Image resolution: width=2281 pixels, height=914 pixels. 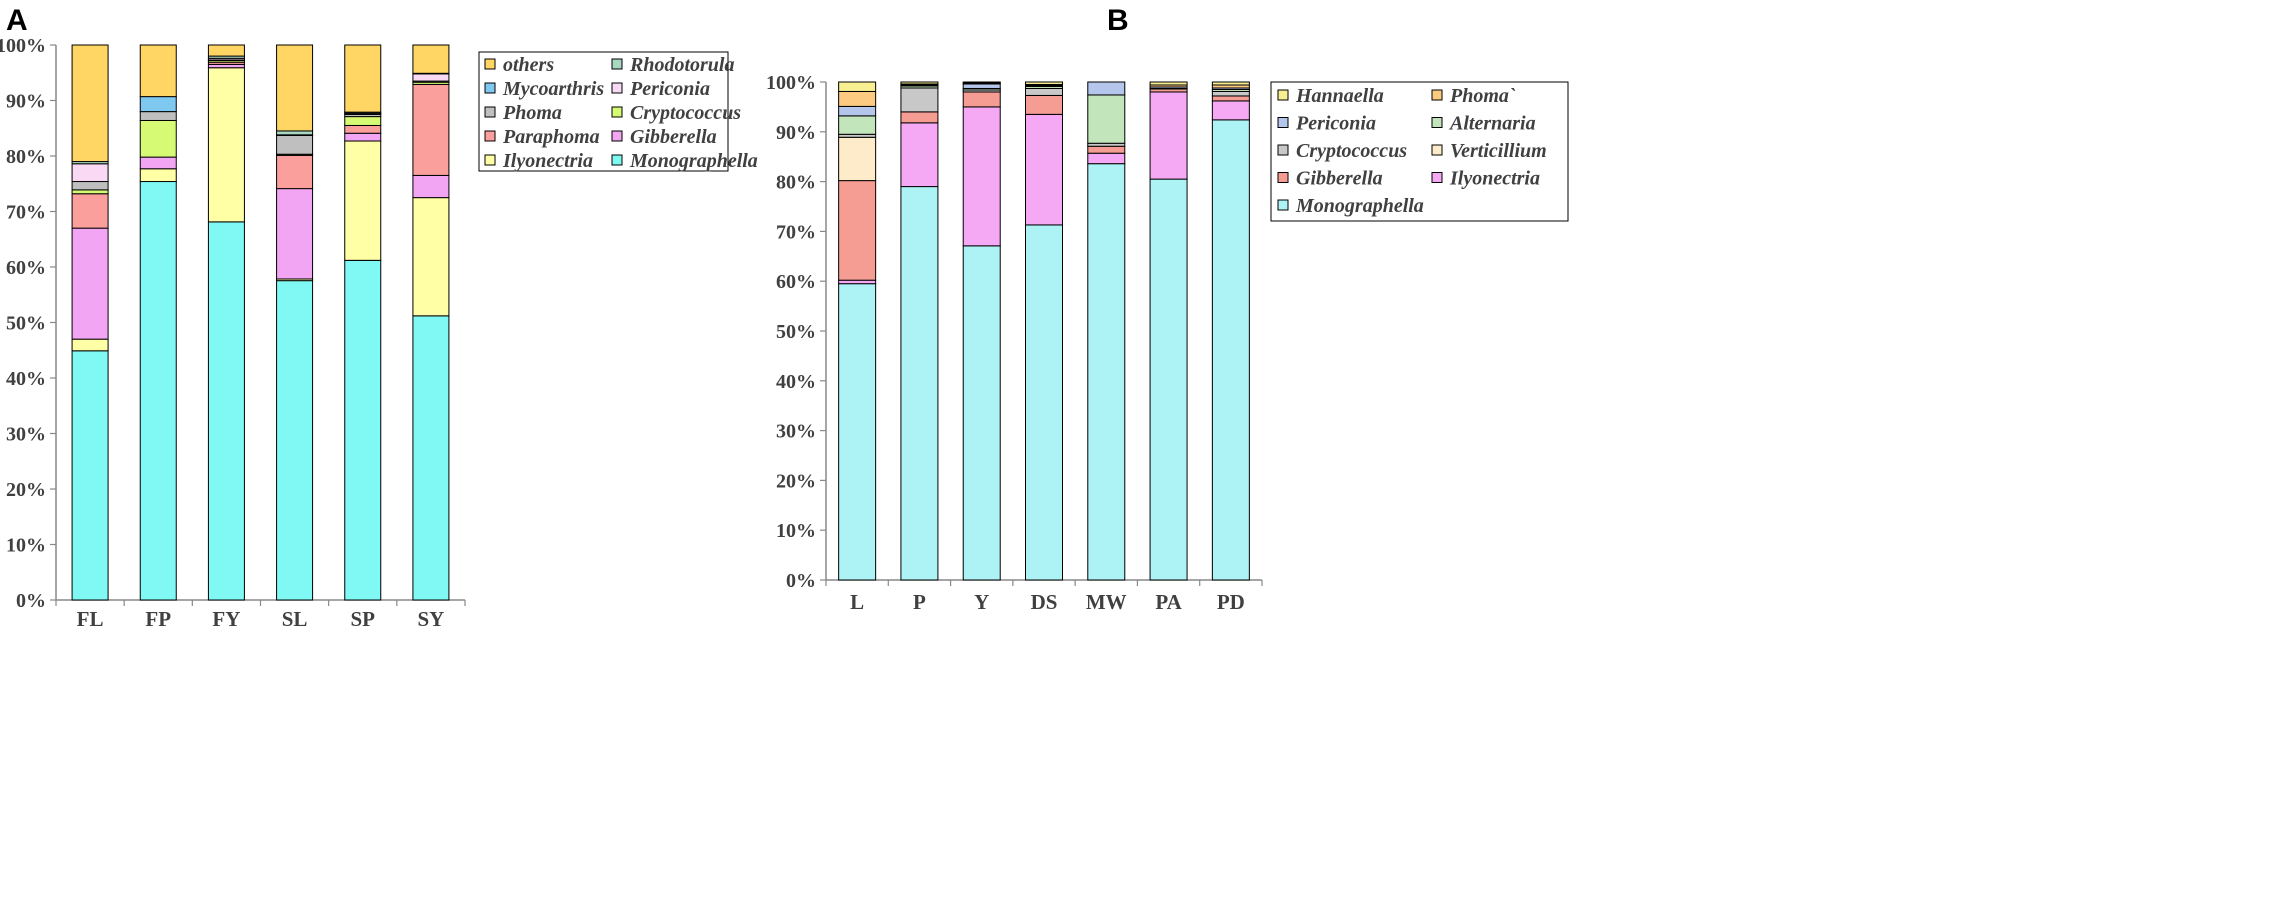 I want to click on chart-a-legend-label-others: others, so click(x=528, y=65).